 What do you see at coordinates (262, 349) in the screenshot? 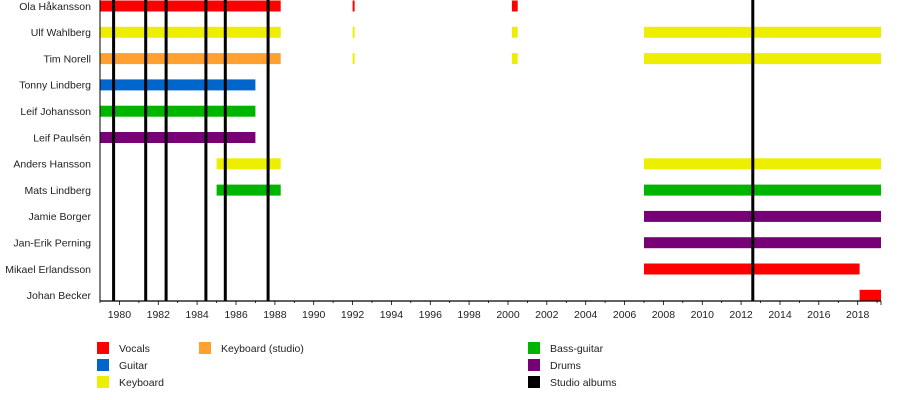
I see `legend-label: Keyboard (studio)` at bounding box center [262, 349].